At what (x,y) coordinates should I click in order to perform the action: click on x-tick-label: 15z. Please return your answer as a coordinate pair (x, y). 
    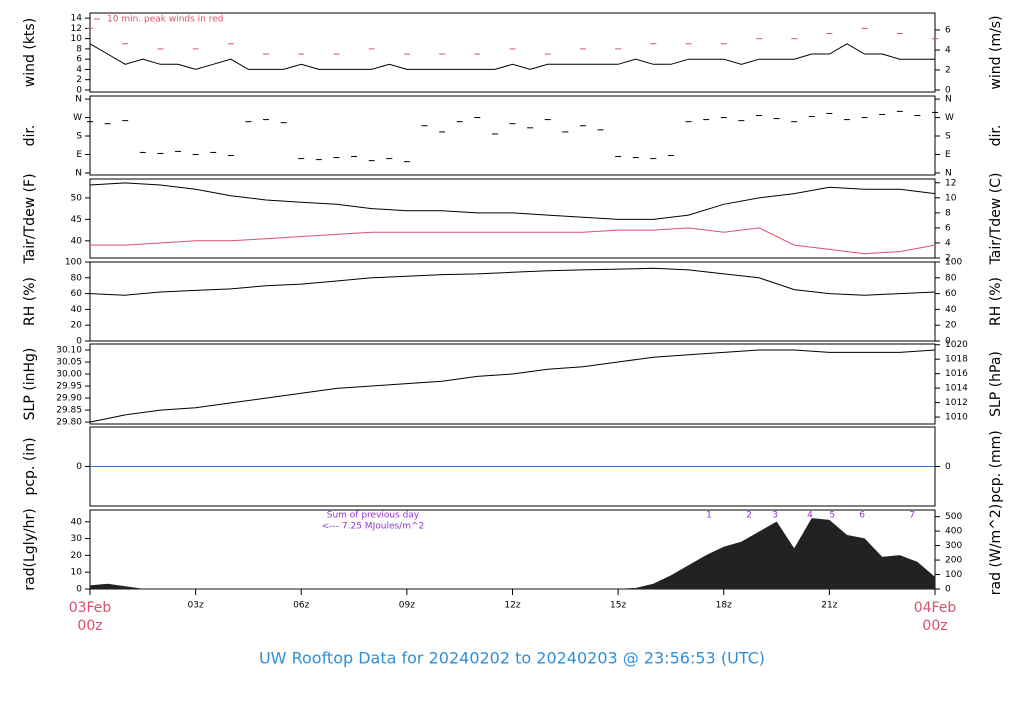
    Looking at the image, I should click on (618, 606).